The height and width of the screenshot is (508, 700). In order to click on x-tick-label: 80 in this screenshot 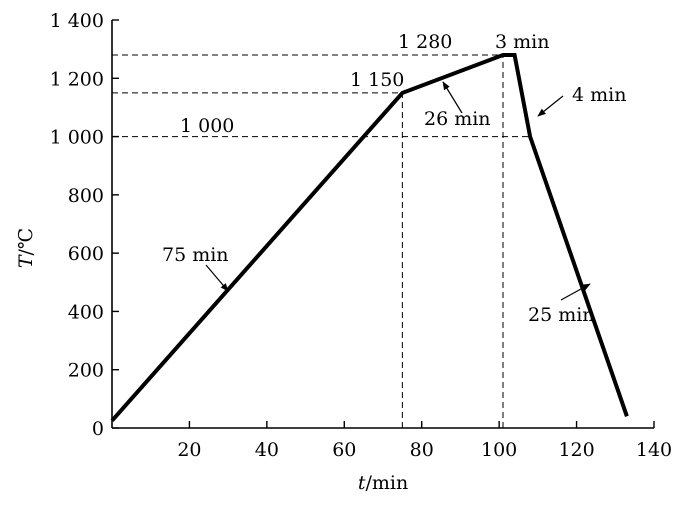, I will do `click(422, 450)`.